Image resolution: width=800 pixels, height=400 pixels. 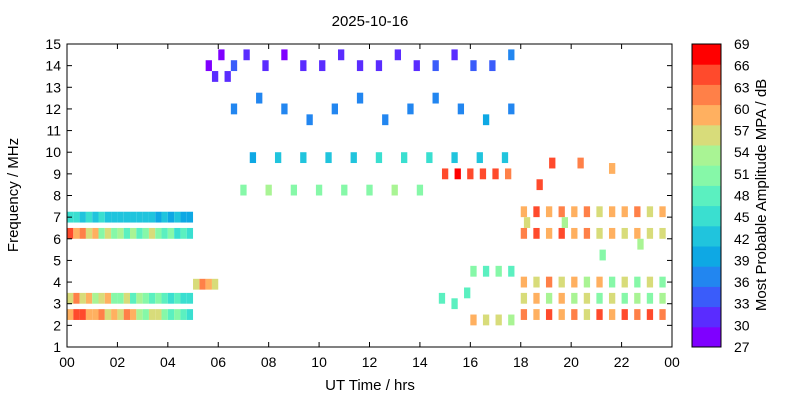 I want to click on colorbar: 27 30 33 36 39 42 45 48 51 54 57 60 63 66 69, so click(x=720, y=195).